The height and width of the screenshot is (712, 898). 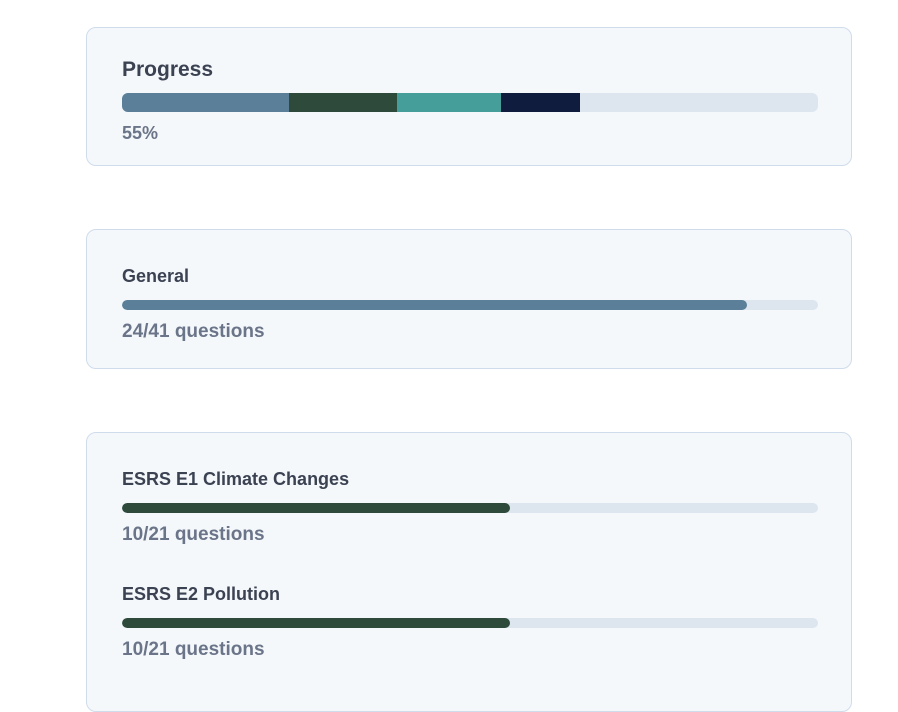 I want to click on section-question-count: 24/41 questions, so click(x=193, y=331).